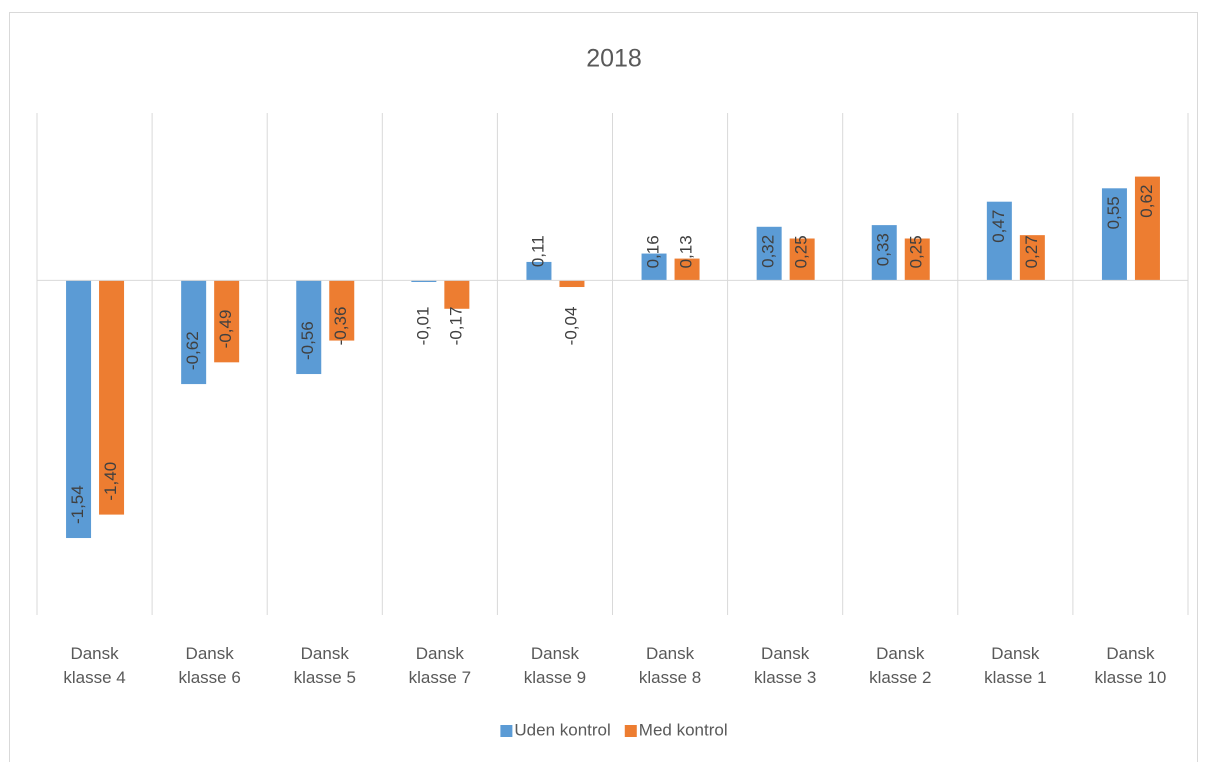 Image resolution: width=1206 pixels, height=762 pixels. What do you see at coordinates (1015, 665) in the screenshot?
I see `x-tick-label: Dansk klasse 1` at bounding box center [1015, 665].